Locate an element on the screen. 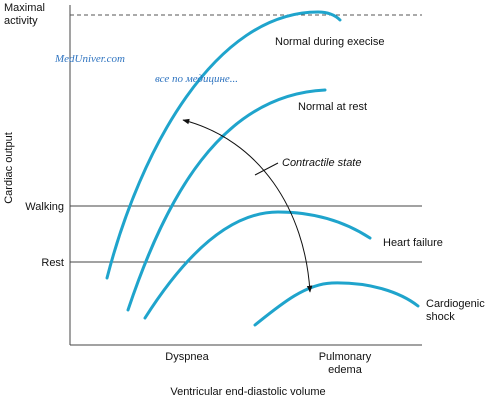 This screenshot has height=400, width=496. watermark-site: MedUniver.com is located at coordinates (89, 59).